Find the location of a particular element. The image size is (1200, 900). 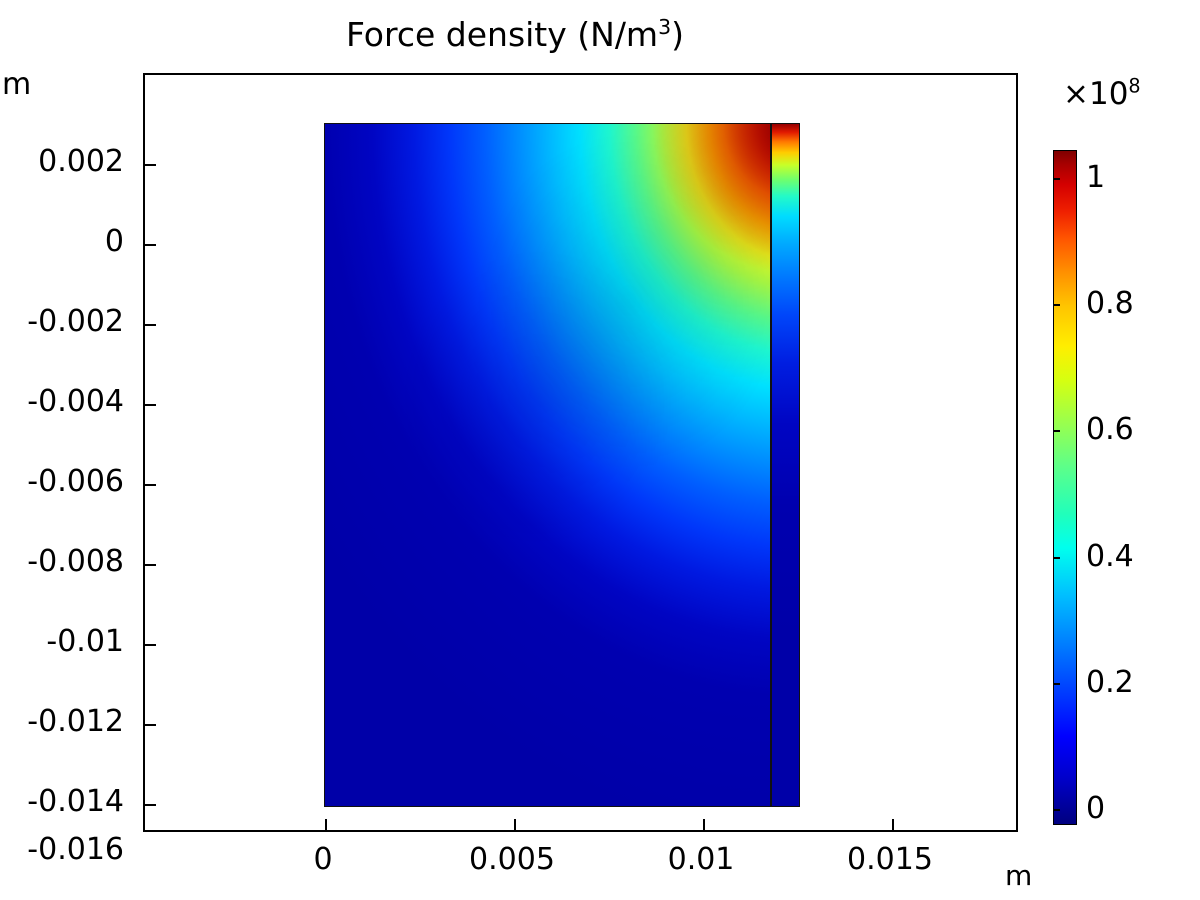

colorbar-exponent-power: 8 is located at coordinates (1134, 86).